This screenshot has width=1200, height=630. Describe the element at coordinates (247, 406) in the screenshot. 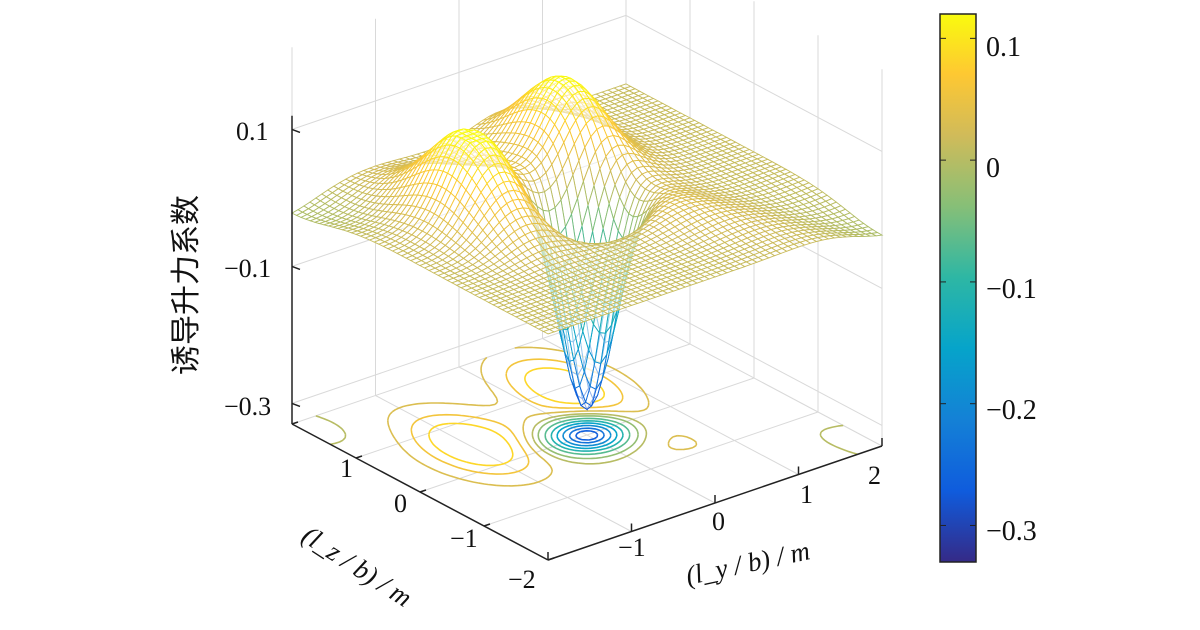

I see `z-tick-label: −0.3` at that location.